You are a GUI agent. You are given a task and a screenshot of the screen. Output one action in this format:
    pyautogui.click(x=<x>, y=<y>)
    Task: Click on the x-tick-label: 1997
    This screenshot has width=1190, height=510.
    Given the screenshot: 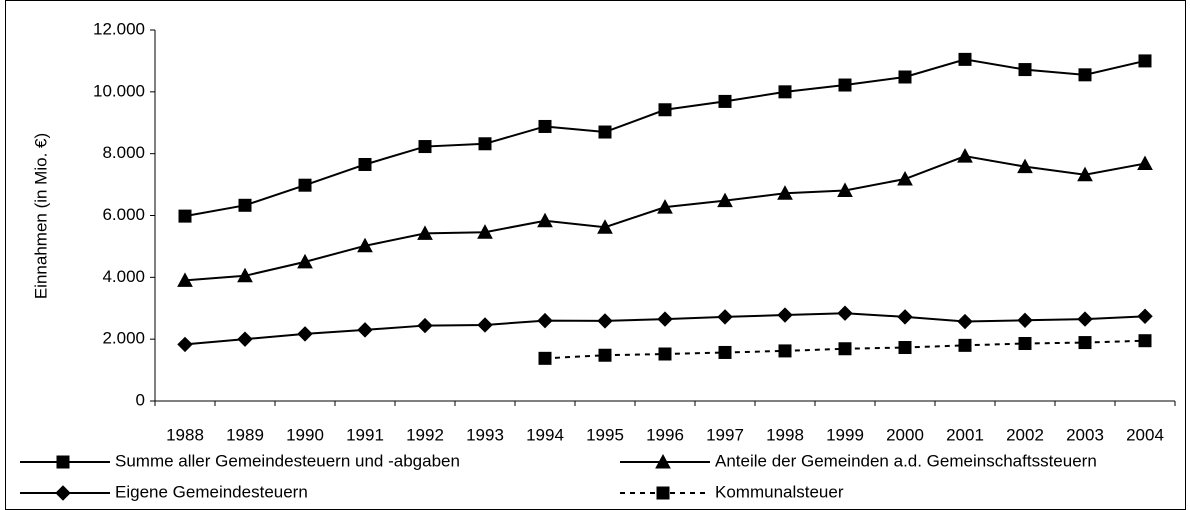 What is the action you would take?
    pyautogui.click(x=725, y=434)
    